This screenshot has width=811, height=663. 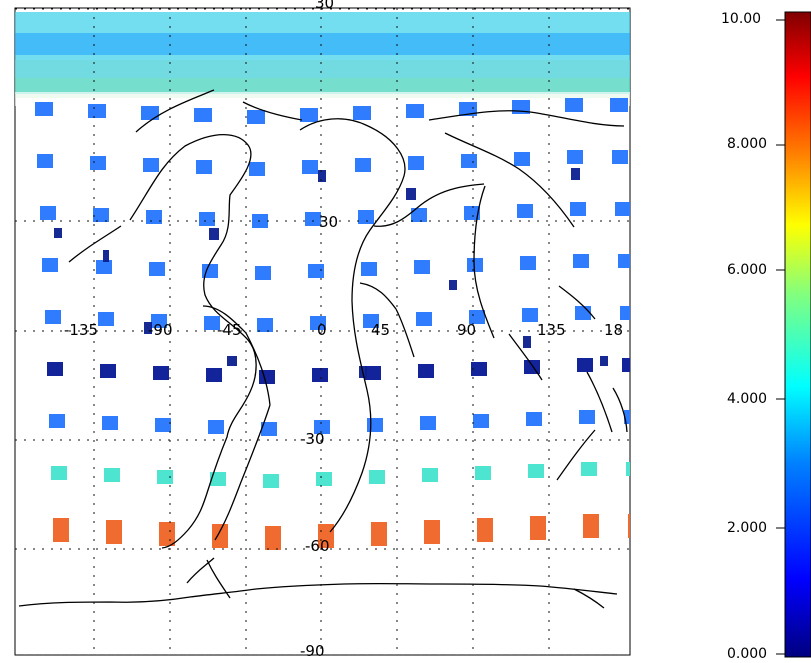 What do you see at coordinates (747, 270) in the screenshot?
I see `colorbar-label-6: 6.000` at bounding box center [747, 270].